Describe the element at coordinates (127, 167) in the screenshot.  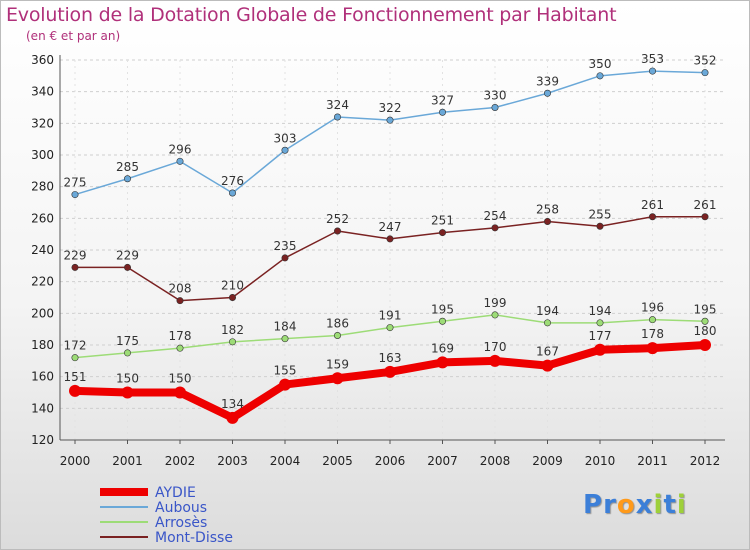
I see `data-label: 285` at that location.